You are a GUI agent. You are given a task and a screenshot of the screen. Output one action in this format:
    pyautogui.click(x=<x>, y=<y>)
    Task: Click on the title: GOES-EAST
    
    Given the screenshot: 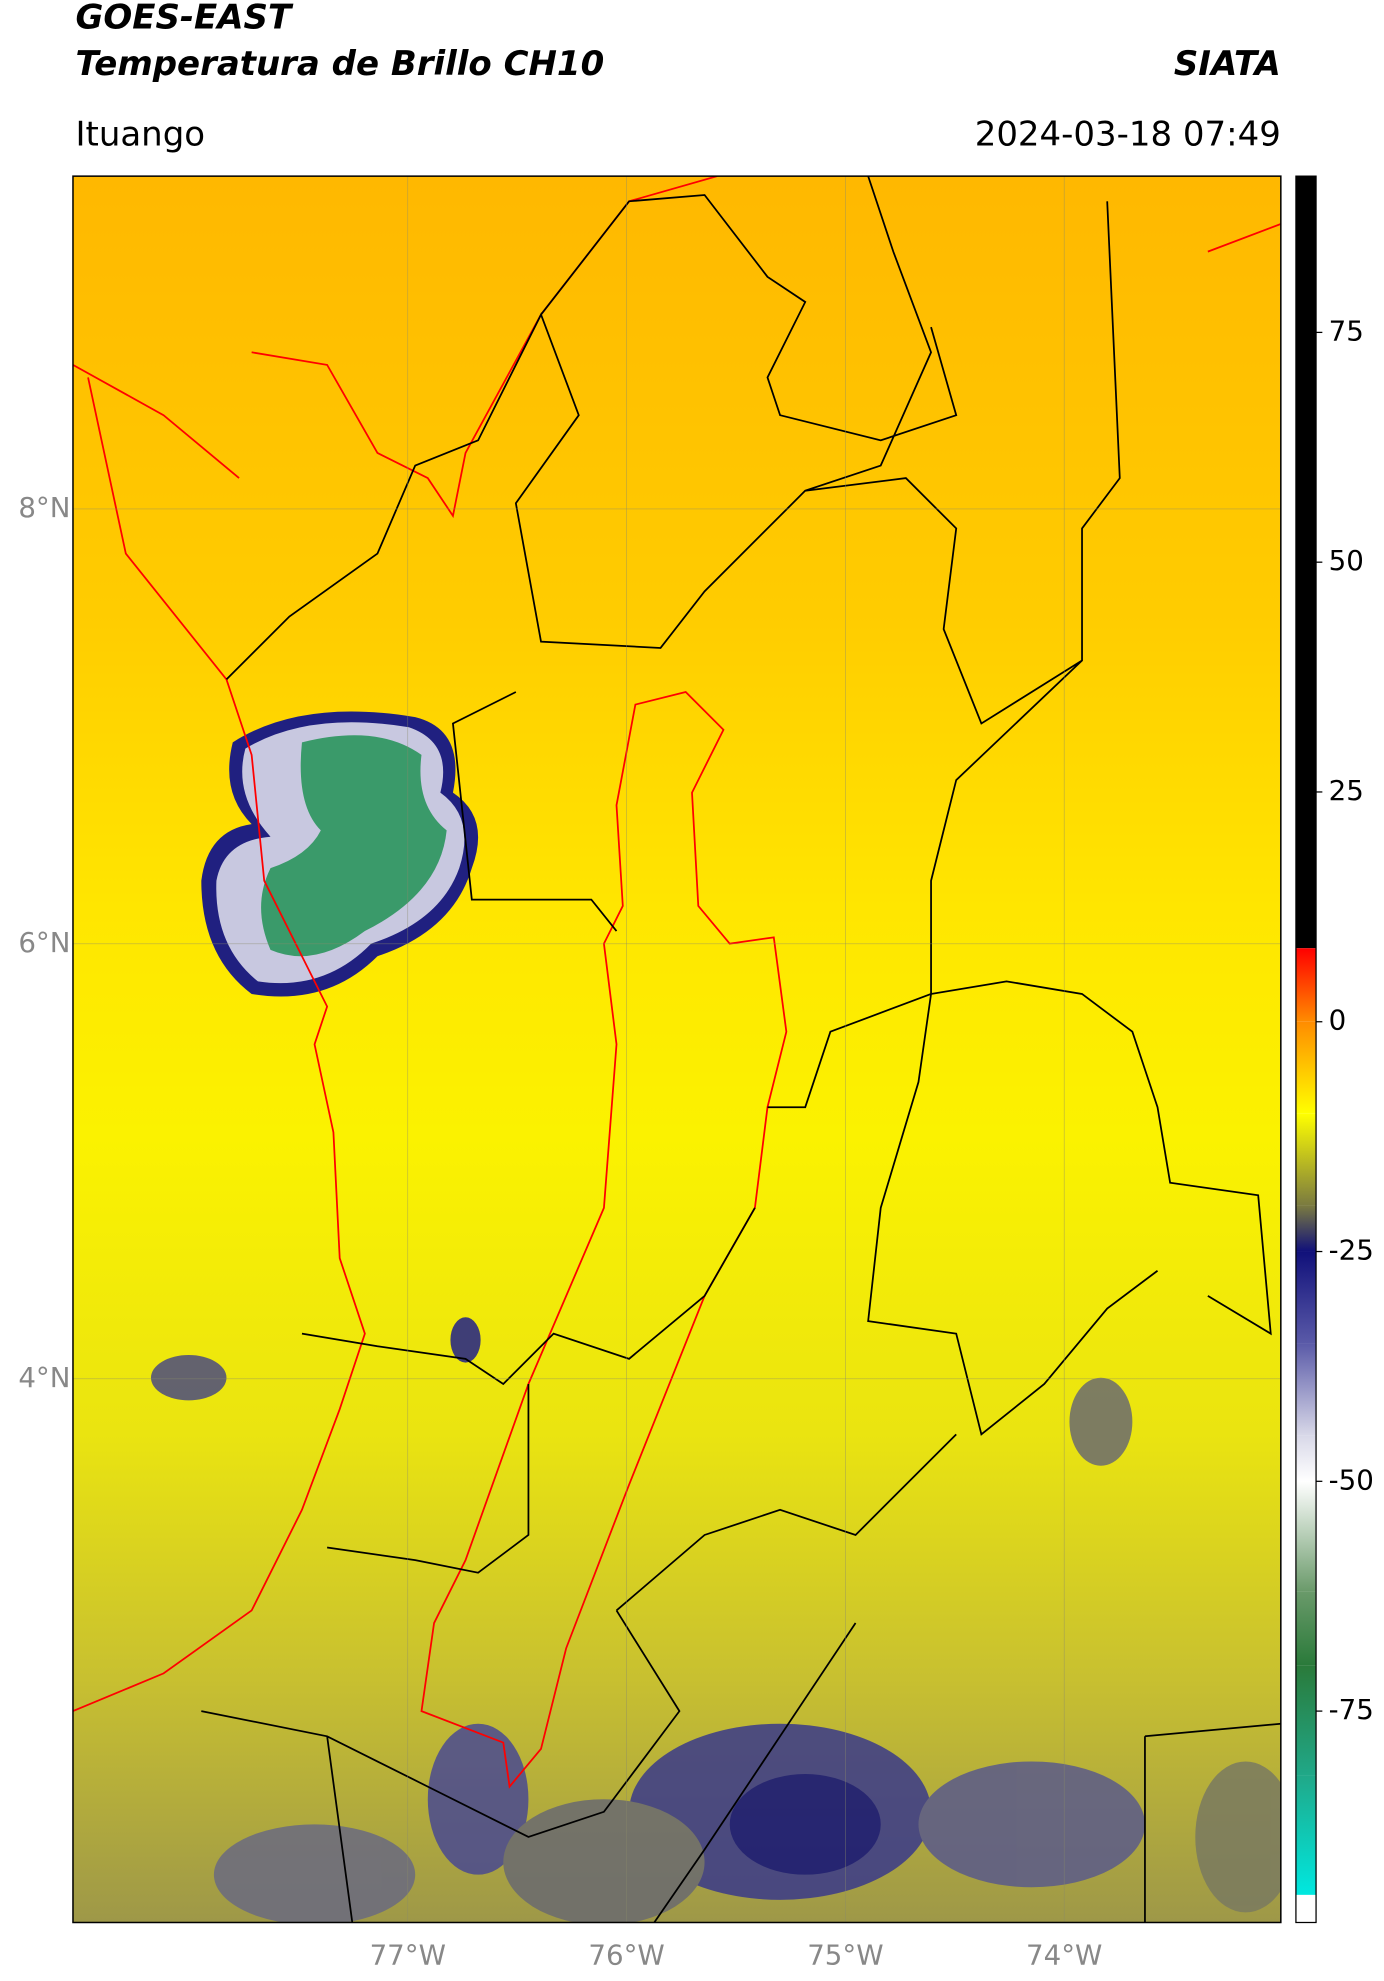 What is the action you would take?
    pyautogui.click(x=184, y=18)
    